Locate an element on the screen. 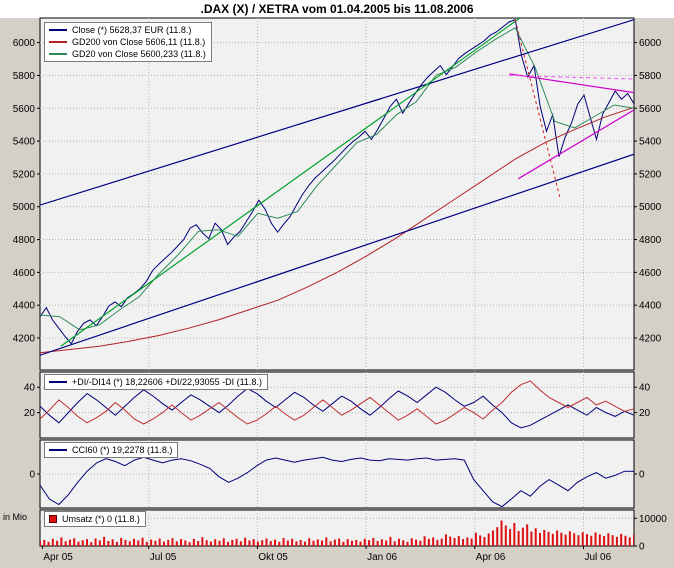  svg-text: 10000 is located at coordinates (653, 519).